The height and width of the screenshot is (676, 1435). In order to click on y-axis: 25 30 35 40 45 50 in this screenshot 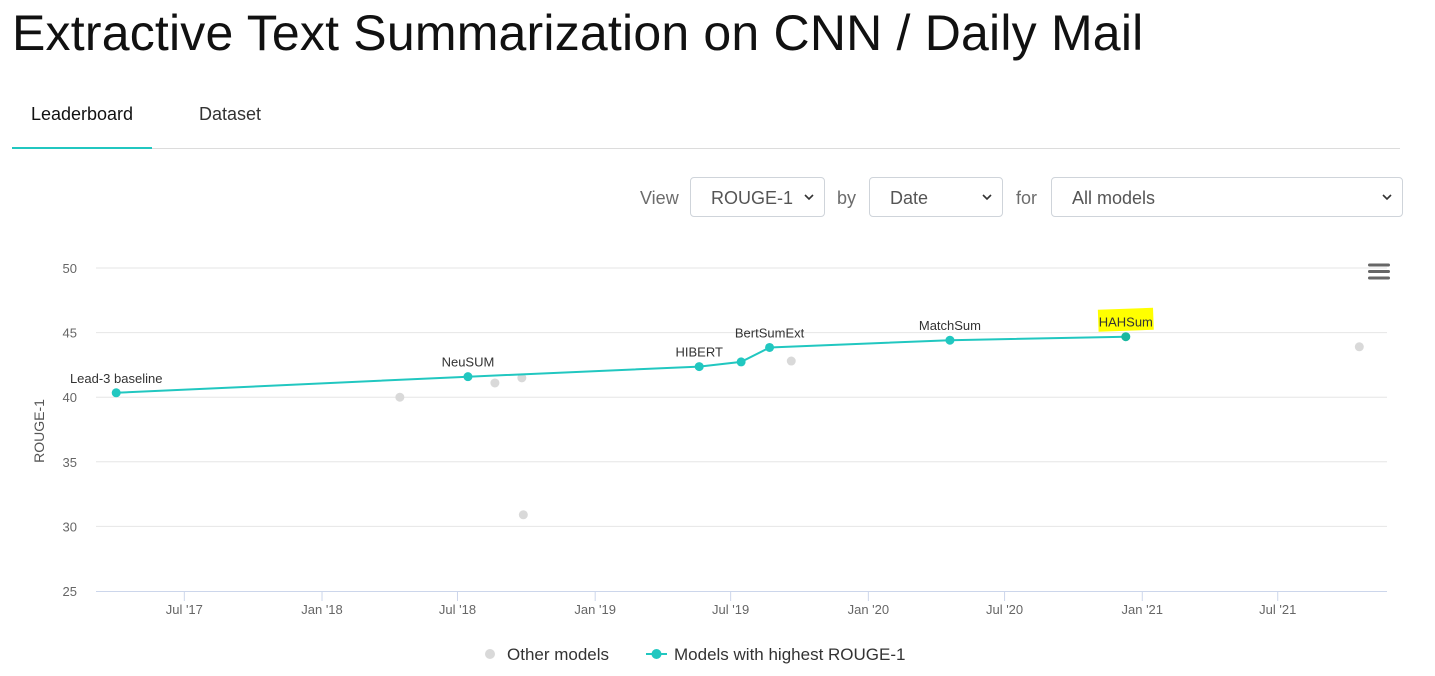, I will do `click(70, 430)`.